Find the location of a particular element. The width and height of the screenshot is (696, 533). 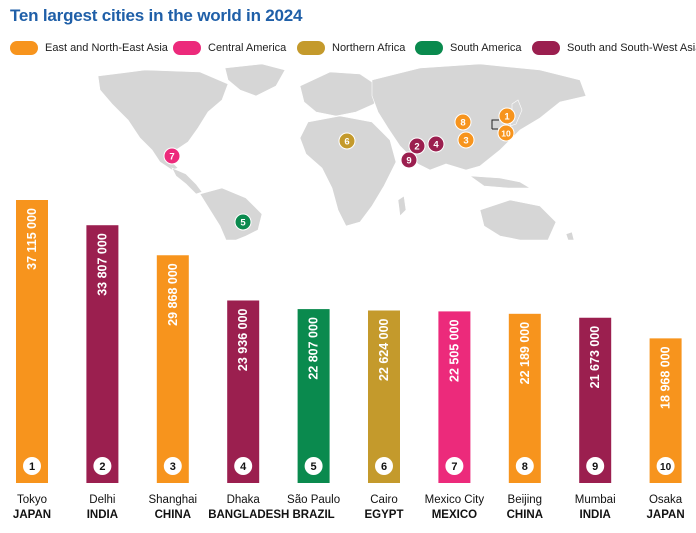

bar-value-label: 22 505 000 is located at coordinates (454, 350).